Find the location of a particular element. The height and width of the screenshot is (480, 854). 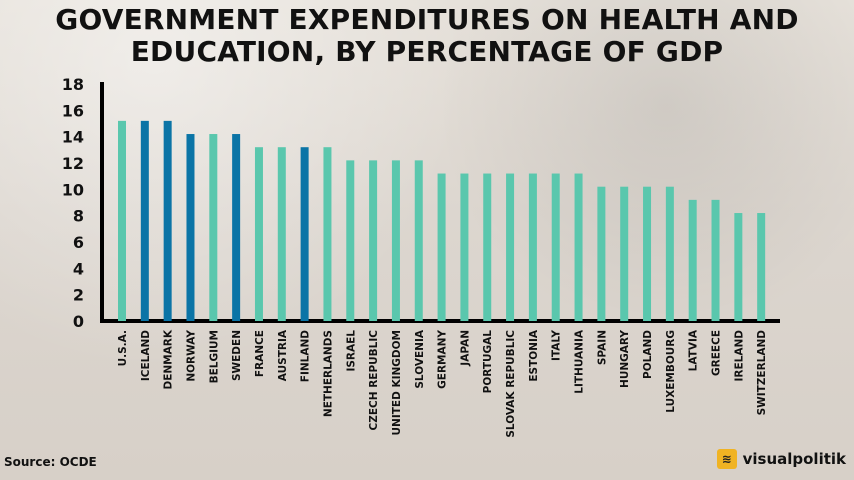

x-tick-label: GREECE is located at coordinates (717, 353).